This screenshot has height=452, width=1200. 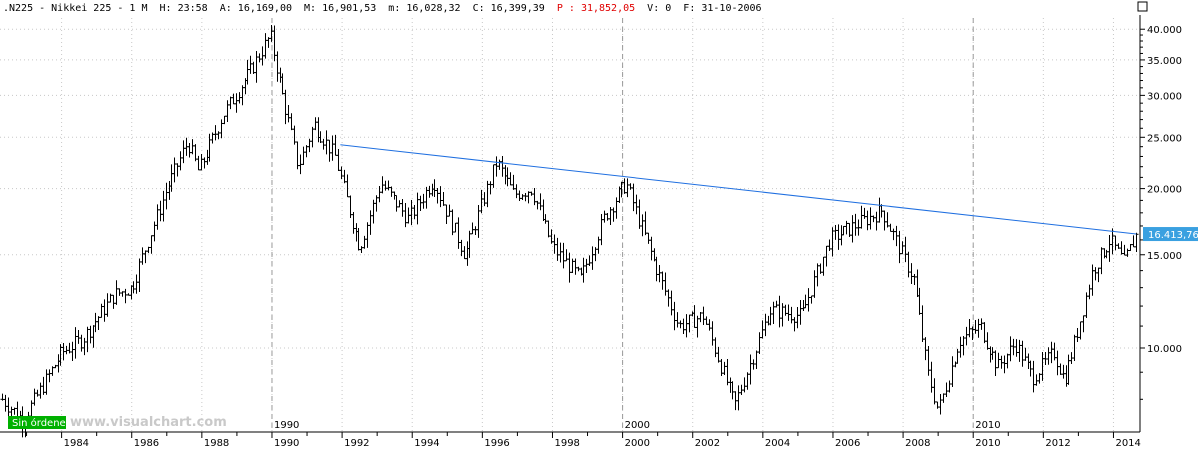 What do you see at coordinates (76, 443) in the screenshot?
I see `x-tick-label: 1984` at bounding box center [76, 443].